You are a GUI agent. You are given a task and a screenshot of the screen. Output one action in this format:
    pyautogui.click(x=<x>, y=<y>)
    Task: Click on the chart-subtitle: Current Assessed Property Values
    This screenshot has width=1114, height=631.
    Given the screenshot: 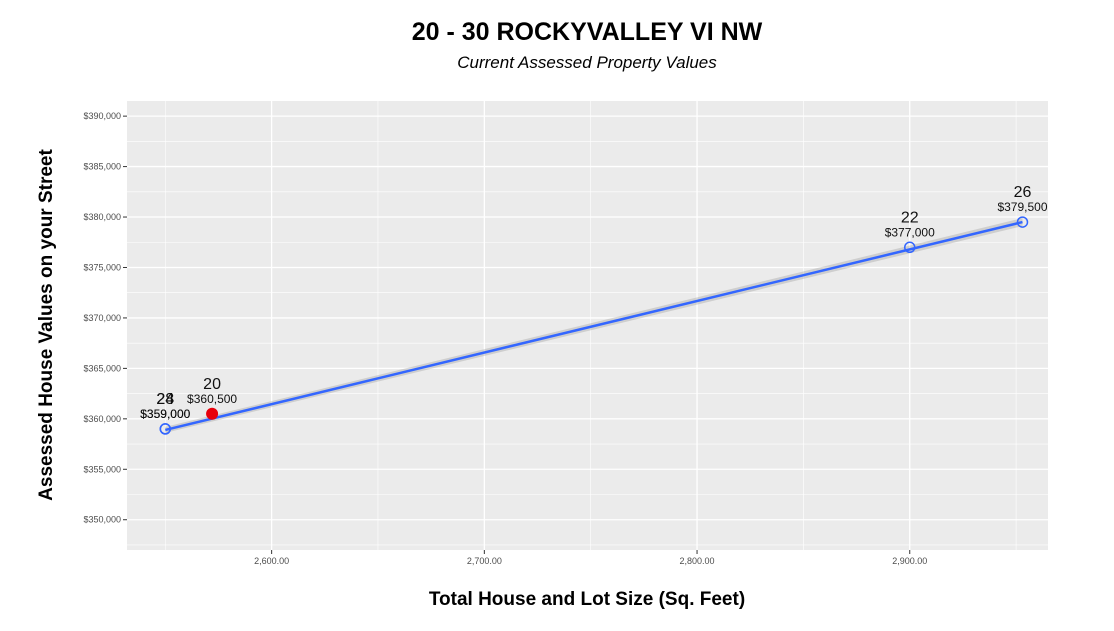 What is the action you would take?
    pyautogui.click(x=587, y=62)
    